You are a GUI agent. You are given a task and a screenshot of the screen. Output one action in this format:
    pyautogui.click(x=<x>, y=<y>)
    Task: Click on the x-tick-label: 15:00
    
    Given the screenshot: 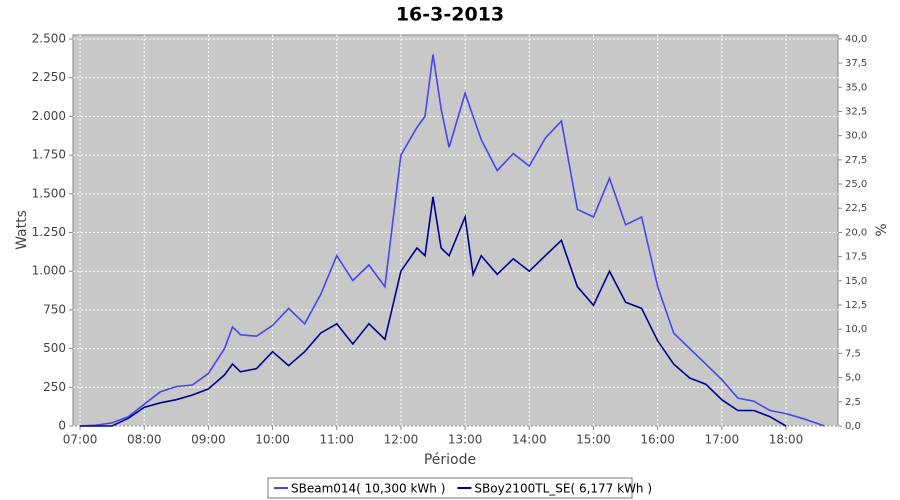 What is the action you would take?
    pyautogui.click(x=593, y=440)
    